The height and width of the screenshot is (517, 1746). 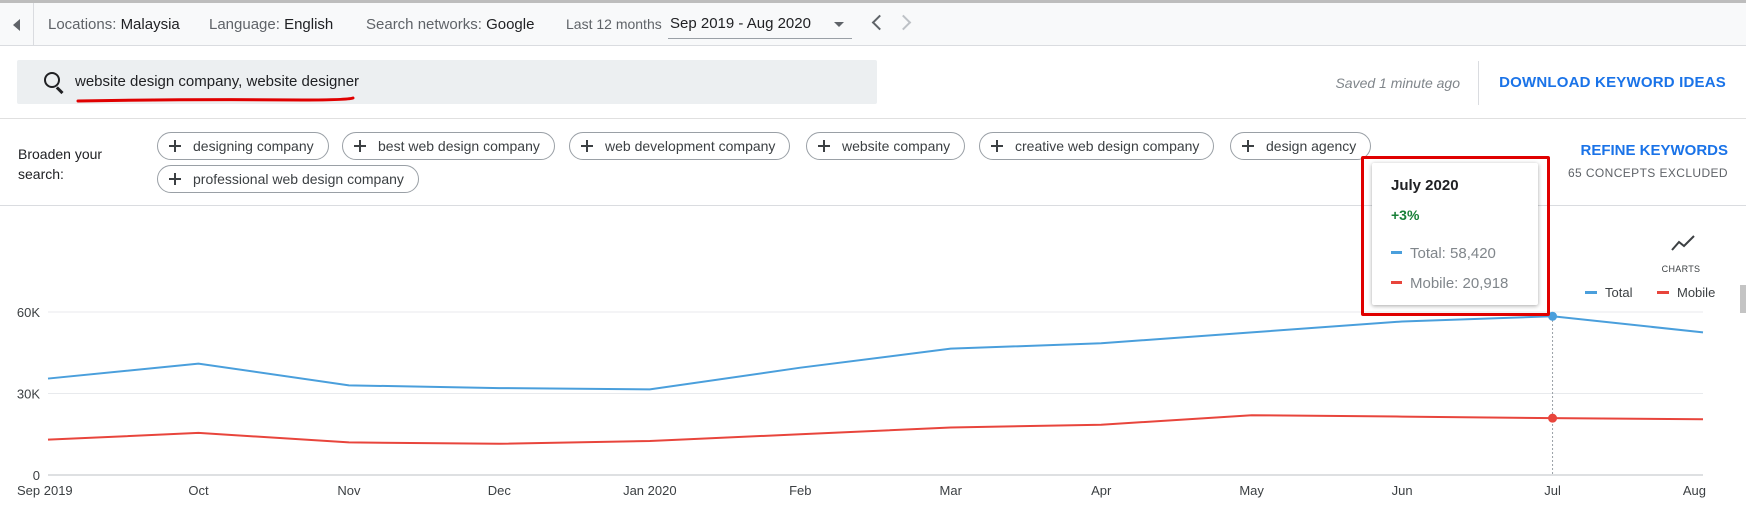 What do you see at coordinates (1612, 82) in the screenshot?
I see `download-keyword-ideas-button: DOWNLOAD KEYWORD IDEAS` at bounding box center [1612, 82].